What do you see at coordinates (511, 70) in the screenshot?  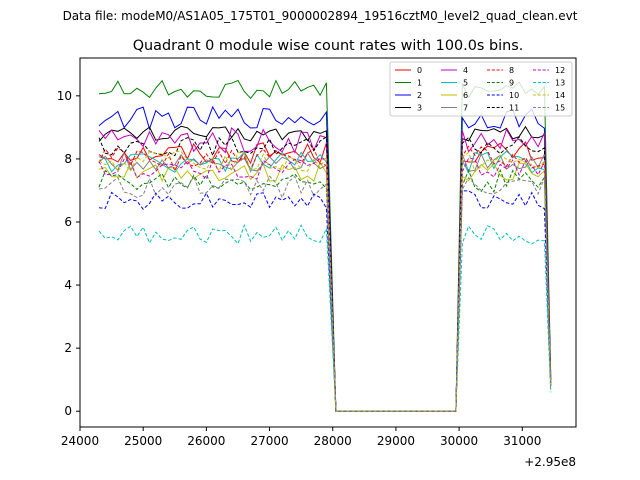 I see `legend-label: 8` at bounding box center [511, 70].